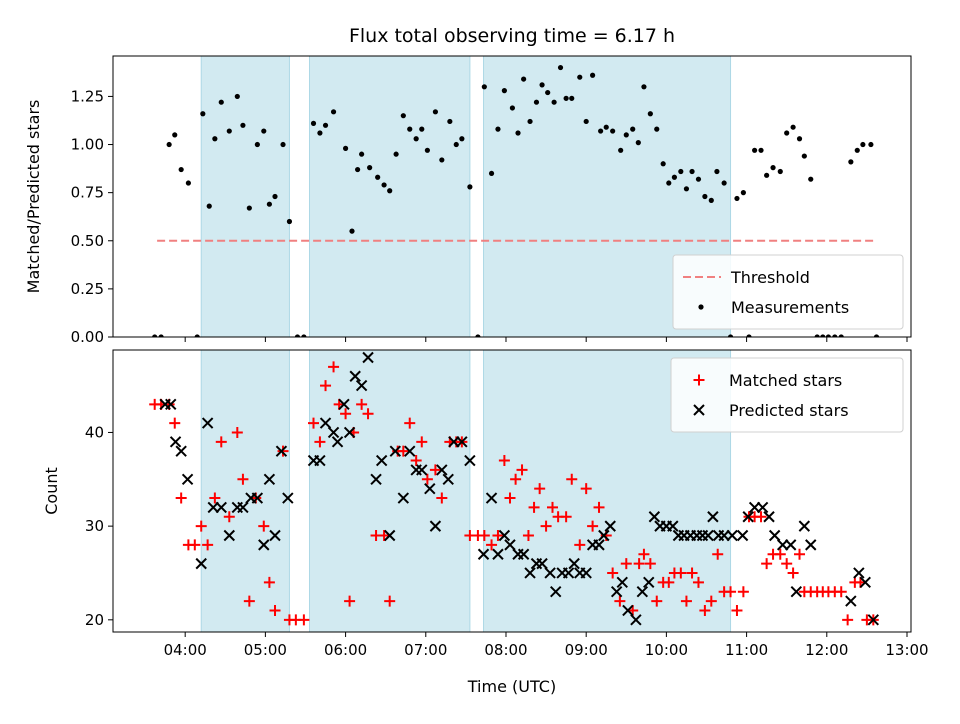  I want to click on x-tick-label: 09:00, so click(586, 650).